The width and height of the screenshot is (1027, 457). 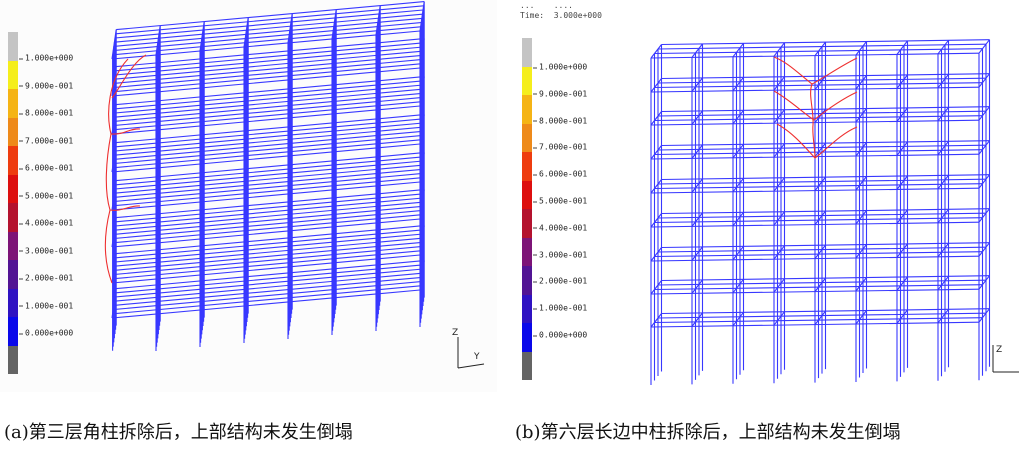 I want to click on legend-tick-label: 3.000e-001, so click(x=46, y=250).